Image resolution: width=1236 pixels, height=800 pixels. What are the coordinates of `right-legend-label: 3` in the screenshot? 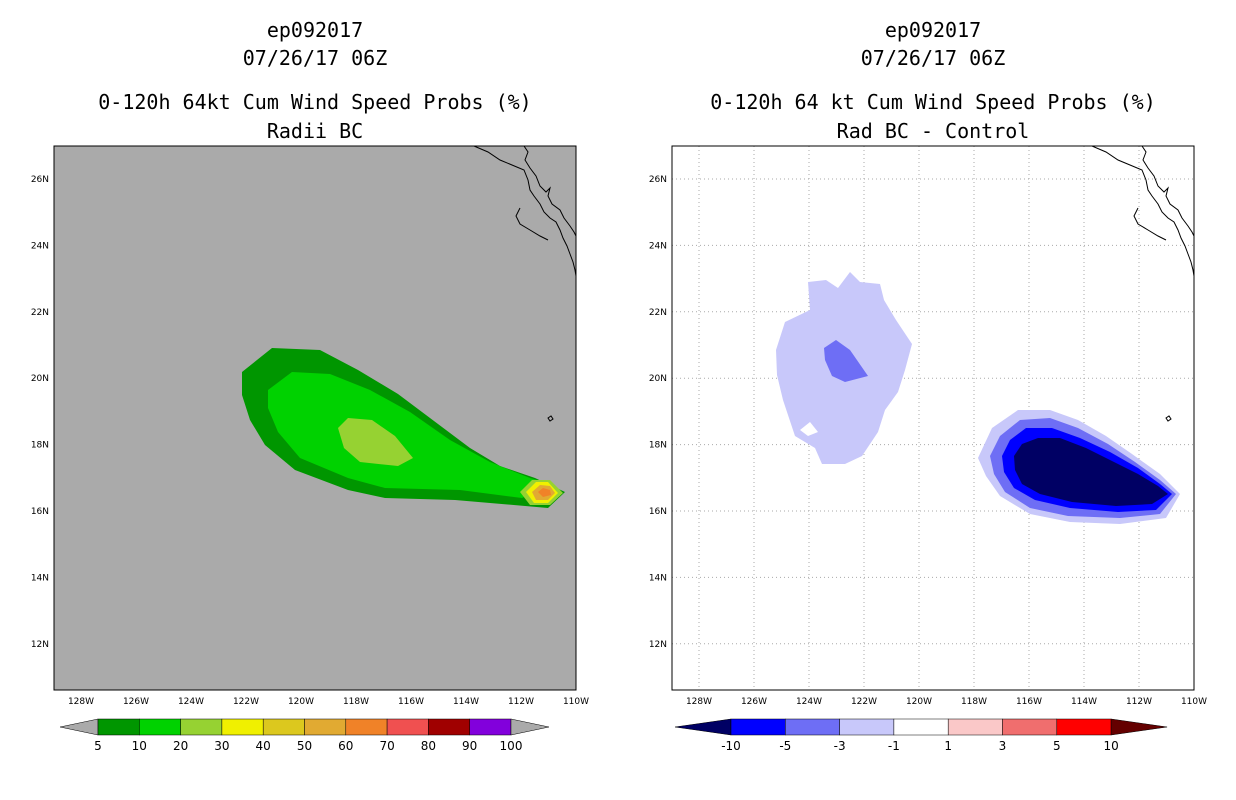 It's located at (1003, 746).